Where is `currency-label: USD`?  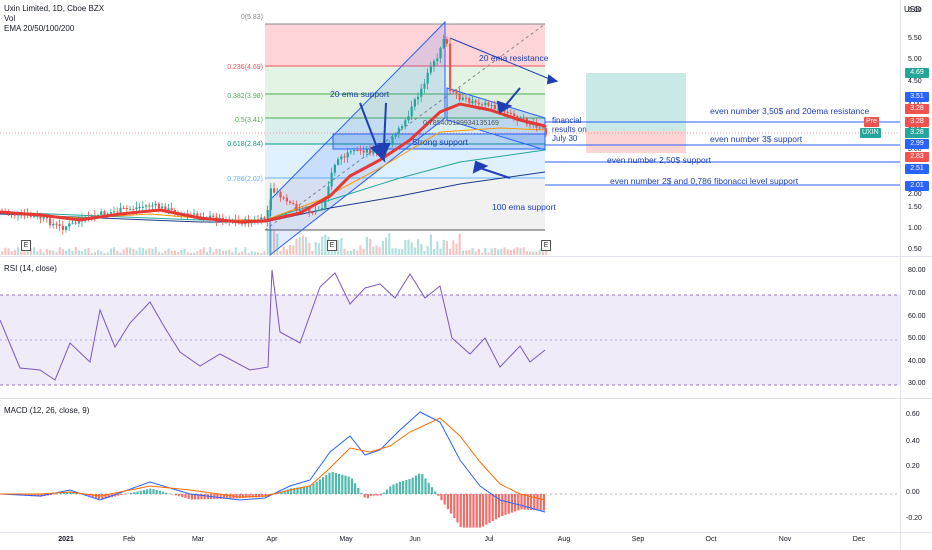 currency-label: USD is located at coordinates (912, 9).